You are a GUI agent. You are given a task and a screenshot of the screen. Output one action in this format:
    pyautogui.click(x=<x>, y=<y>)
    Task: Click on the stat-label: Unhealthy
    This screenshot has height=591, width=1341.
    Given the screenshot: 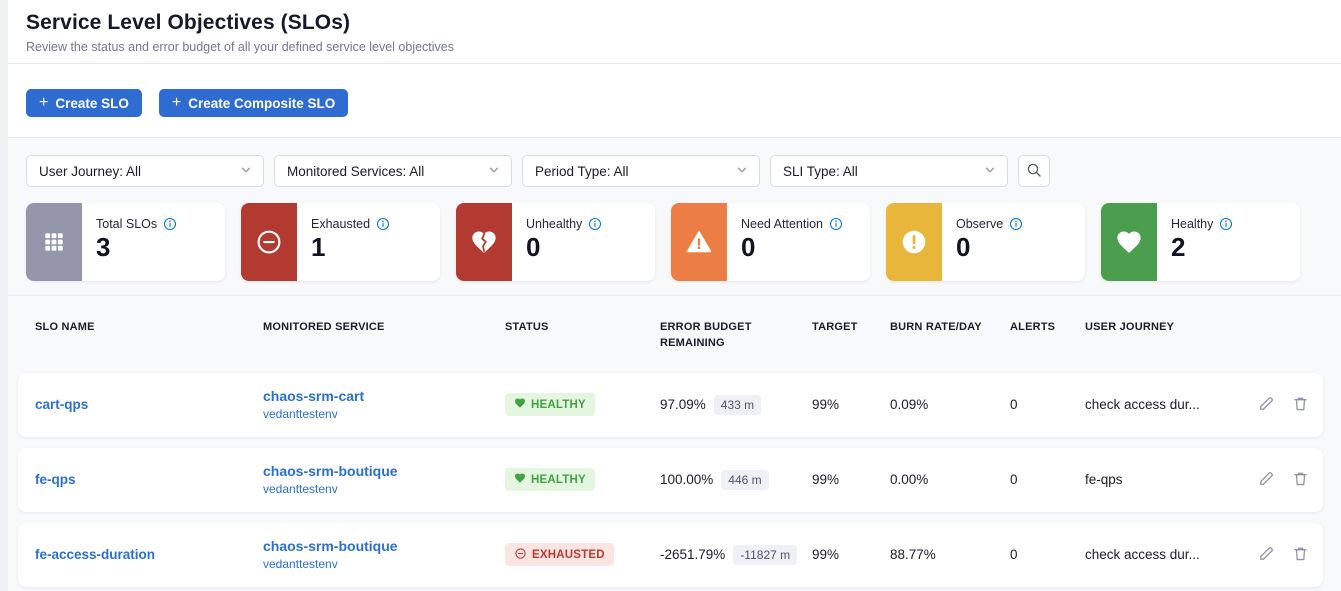 What is the action you would take?
    pyautogui.click(x=554, y=224)
    